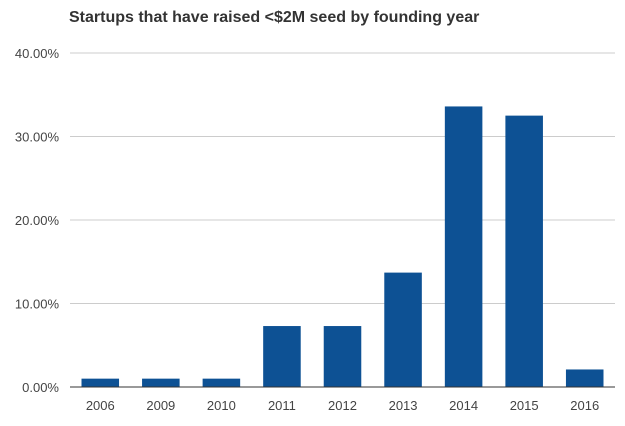 This screenshot has height=426, width=625. What do you see at coordinates (463, 246) in the screenshot?
I see `bar-2014` at bounding box center [463, 246].